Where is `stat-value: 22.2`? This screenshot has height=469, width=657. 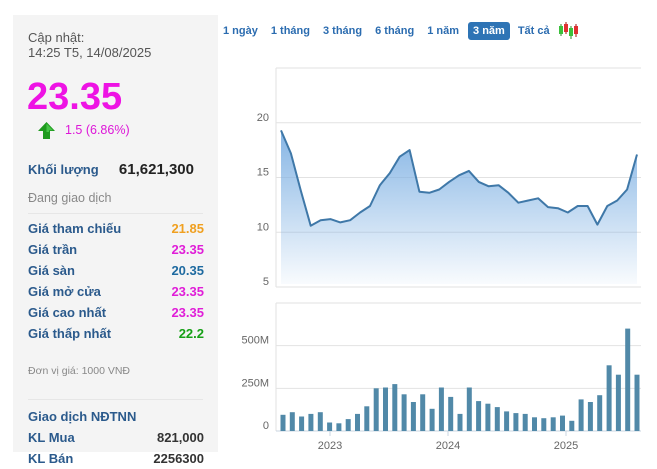 stat-value: 22.2 is located at coordinates (191, 333).